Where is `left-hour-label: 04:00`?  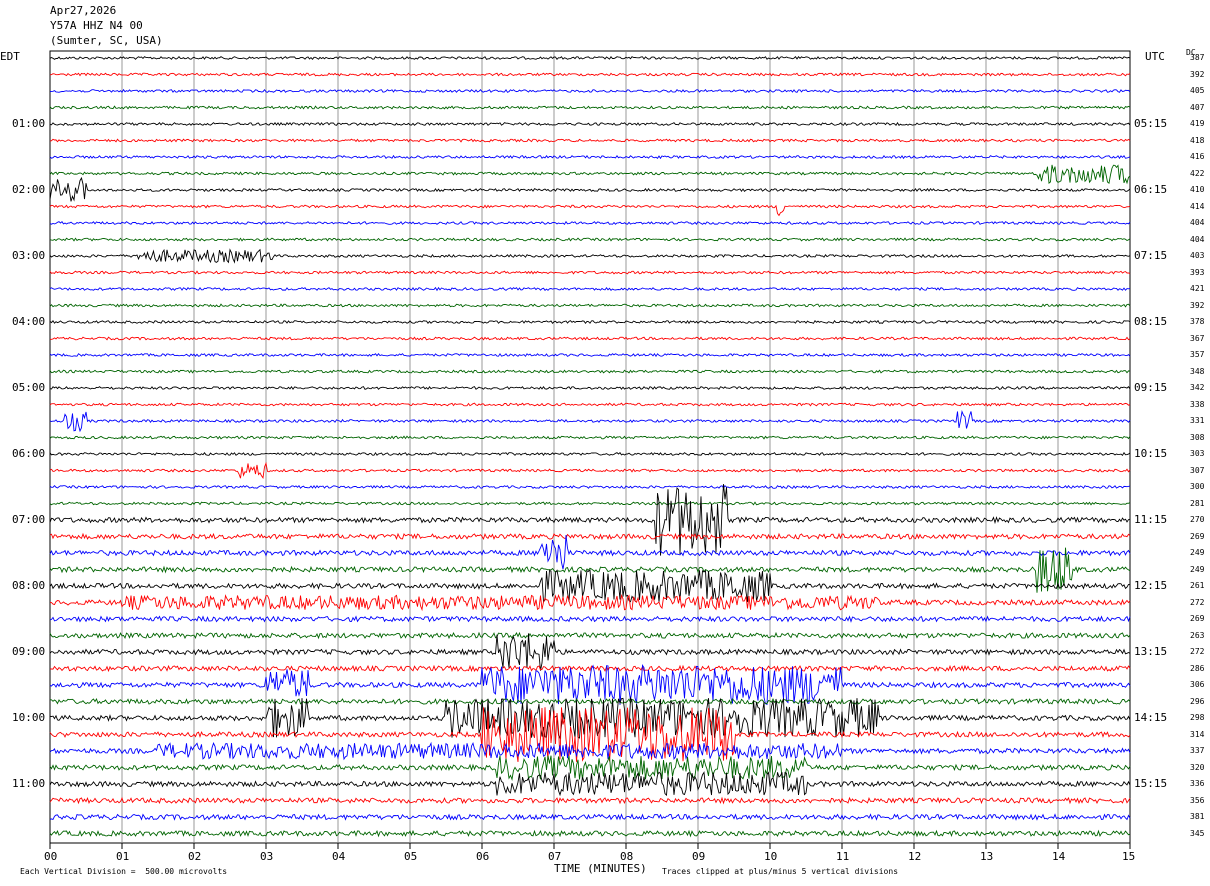 left-hour-label: 04:00 is located at coordinates (29, 321).